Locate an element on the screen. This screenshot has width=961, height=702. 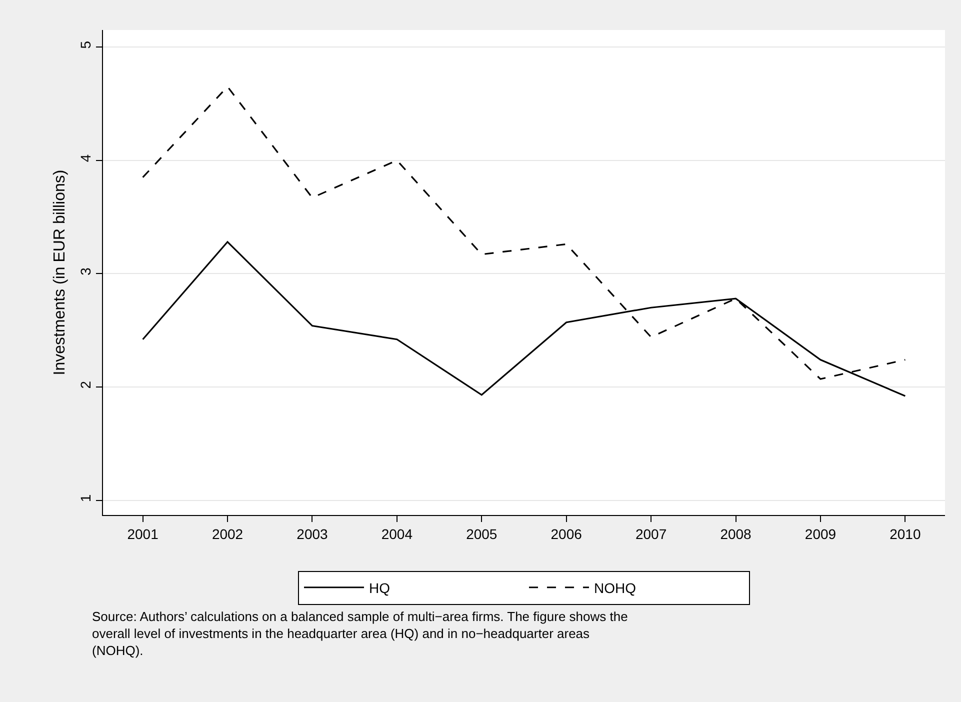
y-axis-title: Investments (in EUR billions) is located at coordinates (59, 273).